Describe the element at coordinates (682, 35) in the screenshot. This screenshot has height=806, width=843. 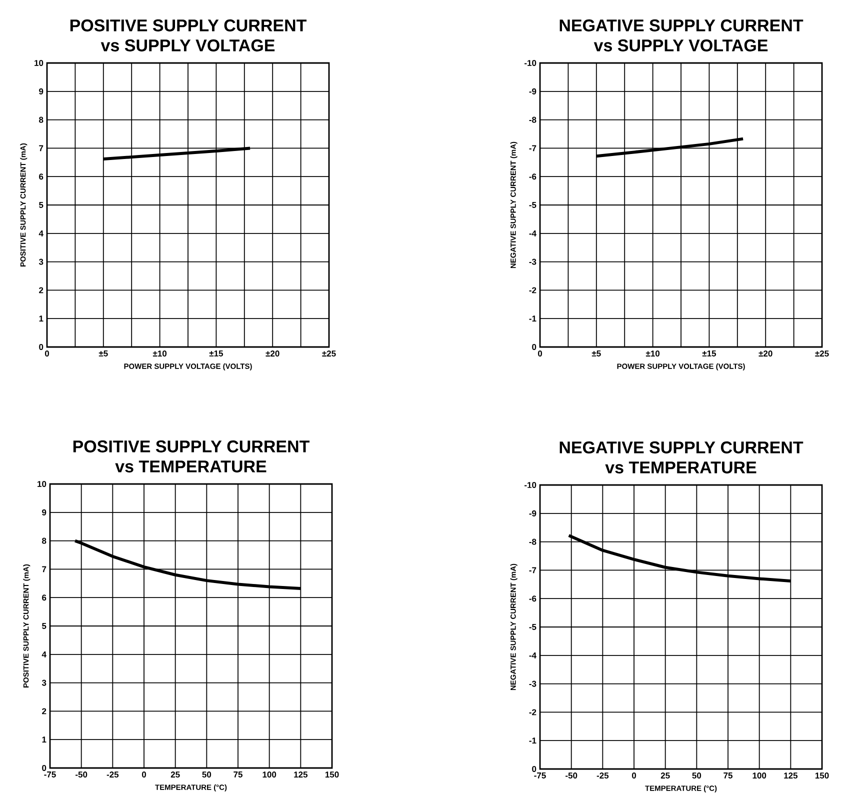
I see `chart-title: NEGATIVE SUPPLY CURRENT vs SUPPLY VOLTAGE` at that location.